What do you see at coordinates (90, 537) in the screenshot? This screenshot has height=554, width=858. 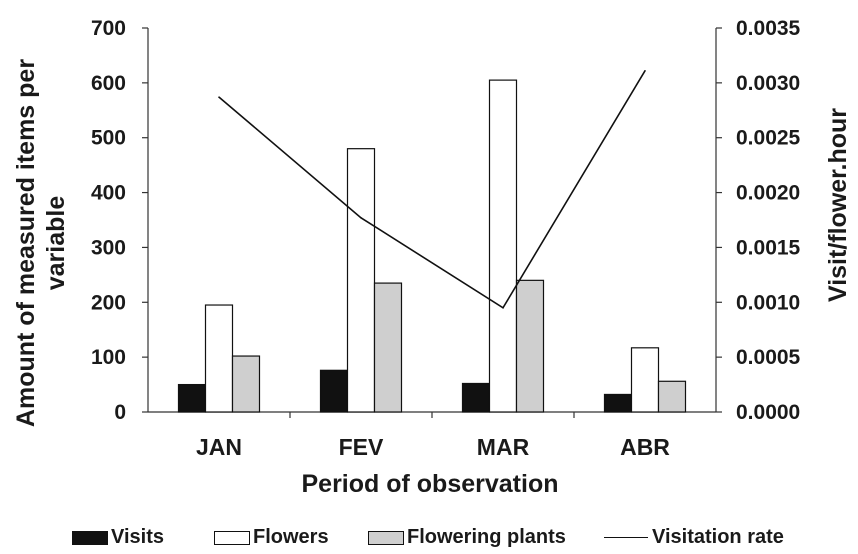 I see `legend-swatch-visits` at bounding box center [90, 537].